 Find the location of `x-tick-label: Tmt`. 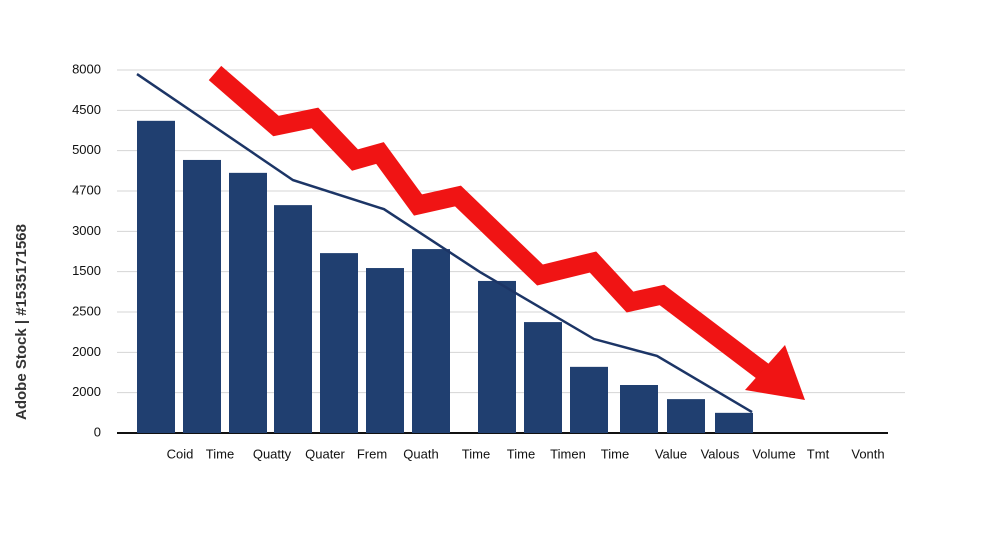

x-tick-label: Tmt is located at coordinates (818, 453).